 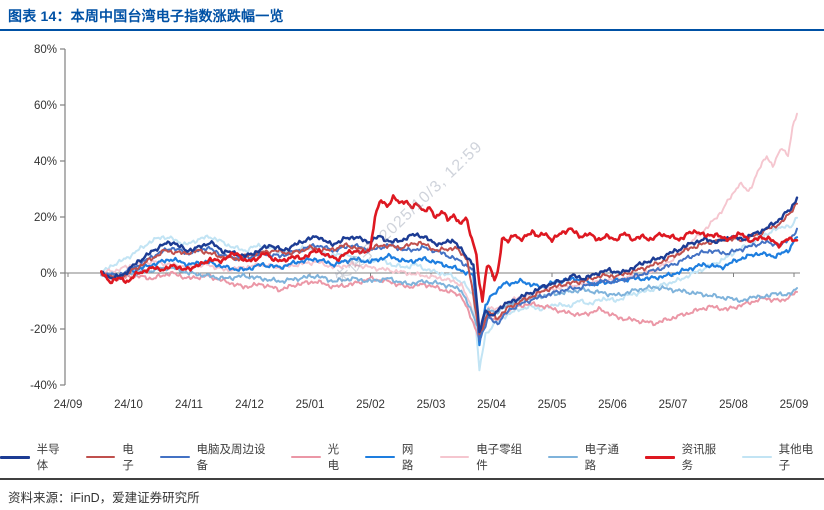 What do you see at coordinates (333, 458) in the screenshot?
I see `legend-label: 光电` at bounding box center [333, 458].